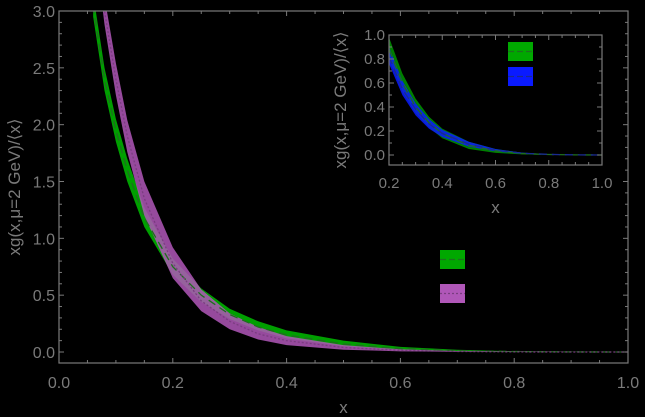 This screenshot has height=417, width=645. What do you see at coordinates (374, 83) in the screenshot?
I see `y-tick-label: 0.6` at bounding box center [374, 83].